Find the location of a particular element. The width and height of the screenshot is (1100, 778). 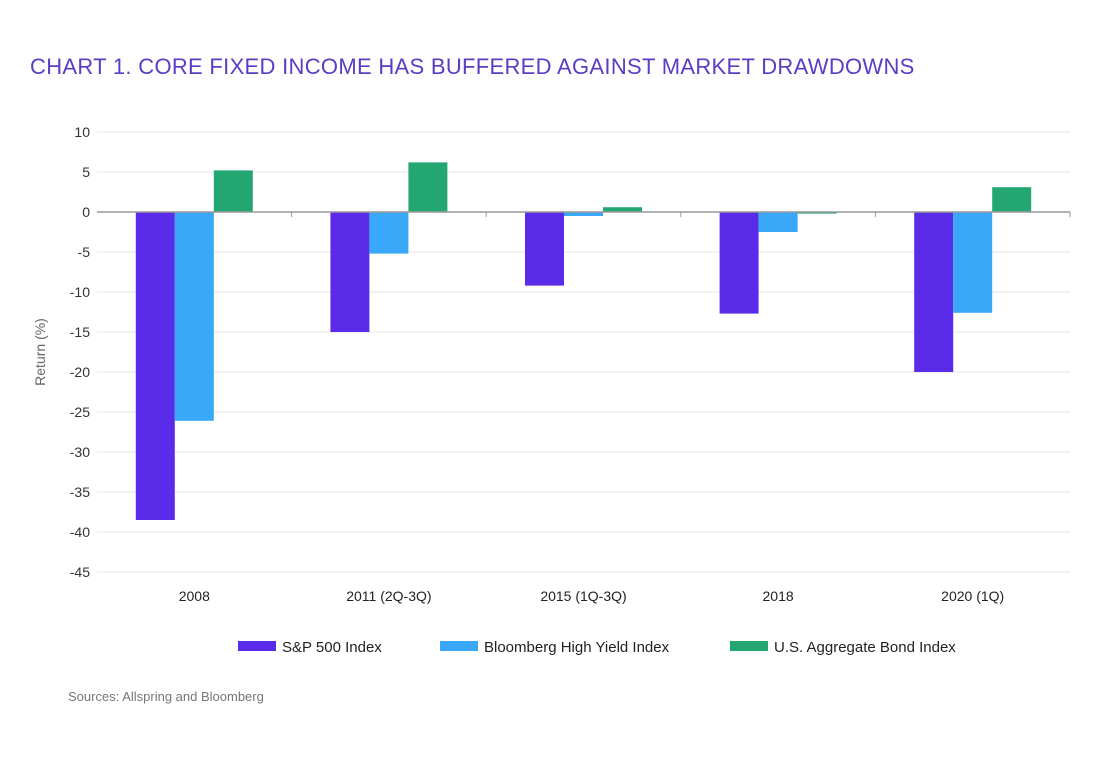

y-tick-label: 5 is located at coordinates (86, 172).